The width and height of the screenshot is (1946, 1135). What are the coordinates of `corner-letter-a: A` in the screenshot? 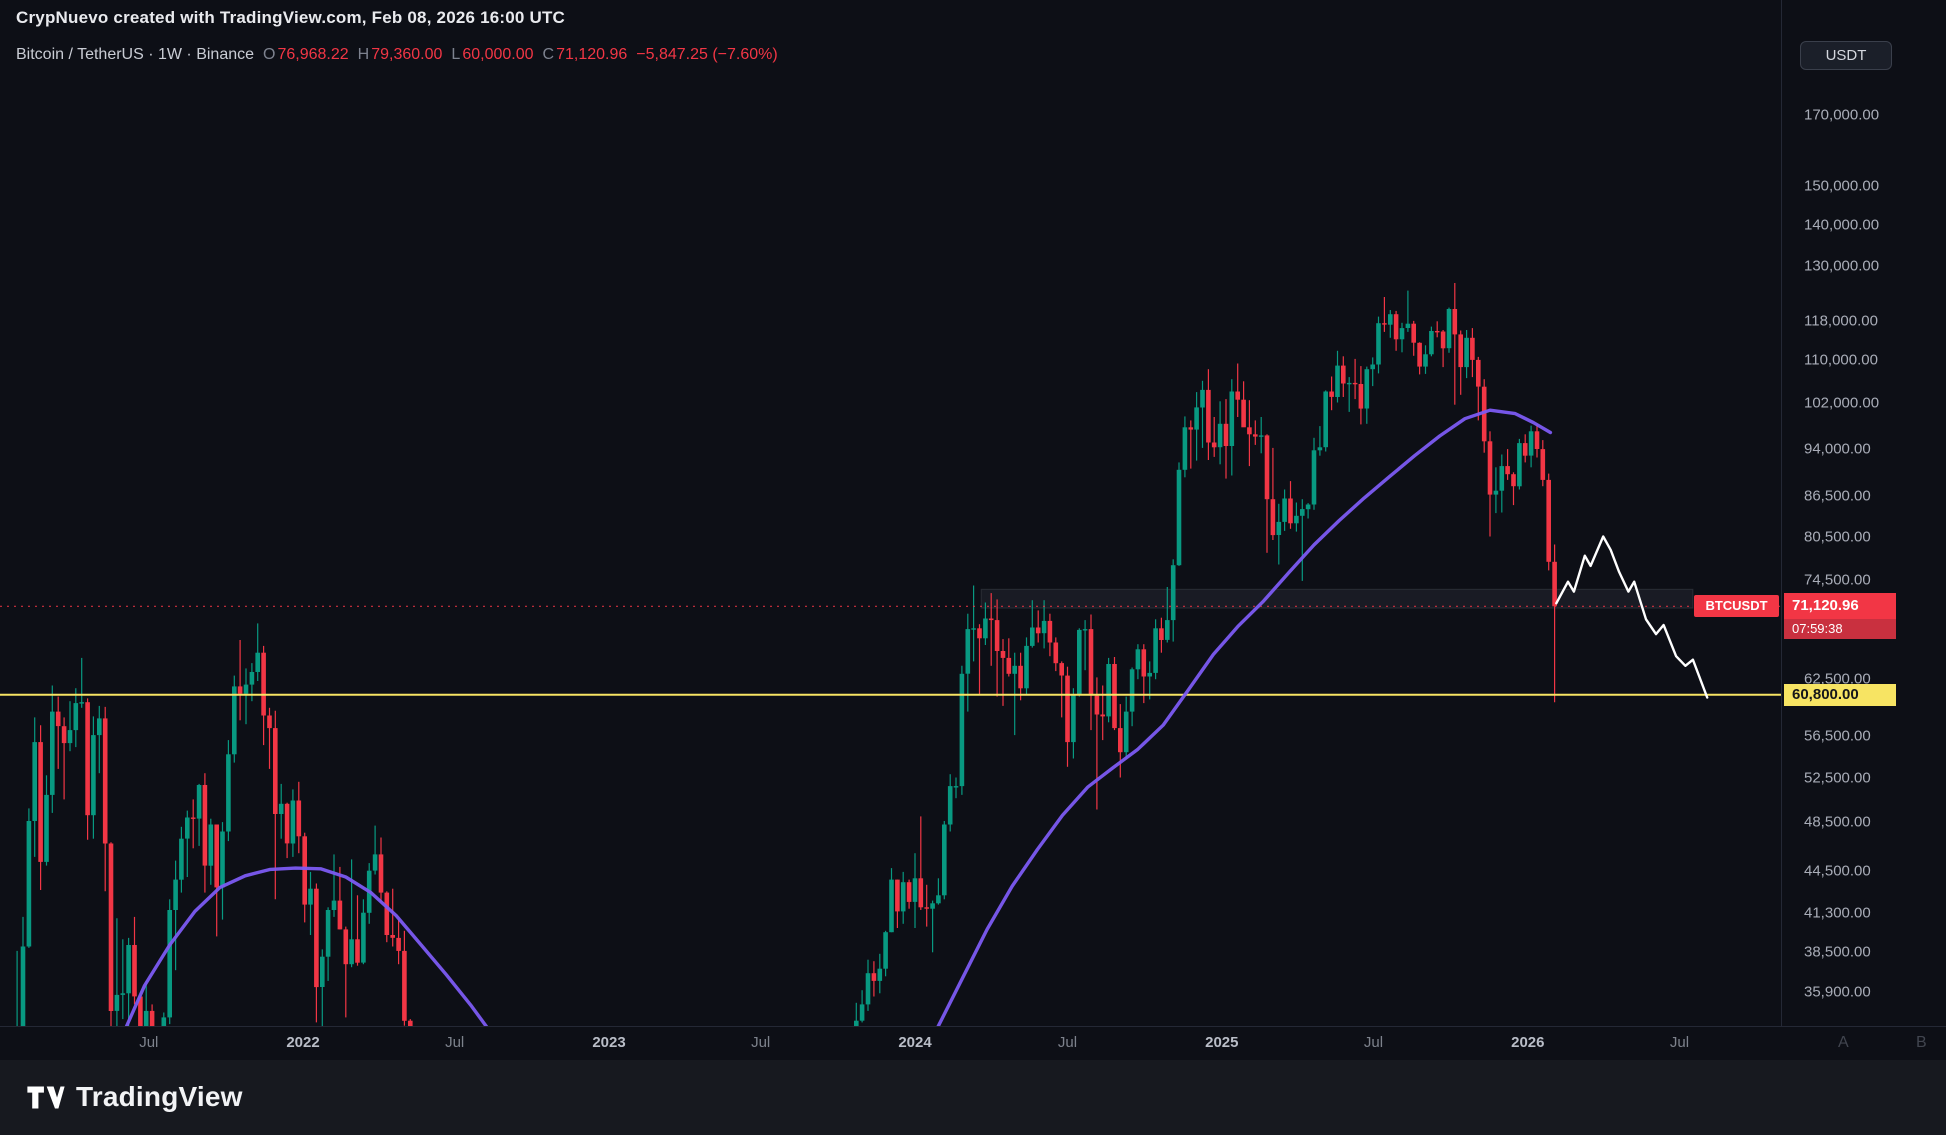 It's located at (1843, 1042).